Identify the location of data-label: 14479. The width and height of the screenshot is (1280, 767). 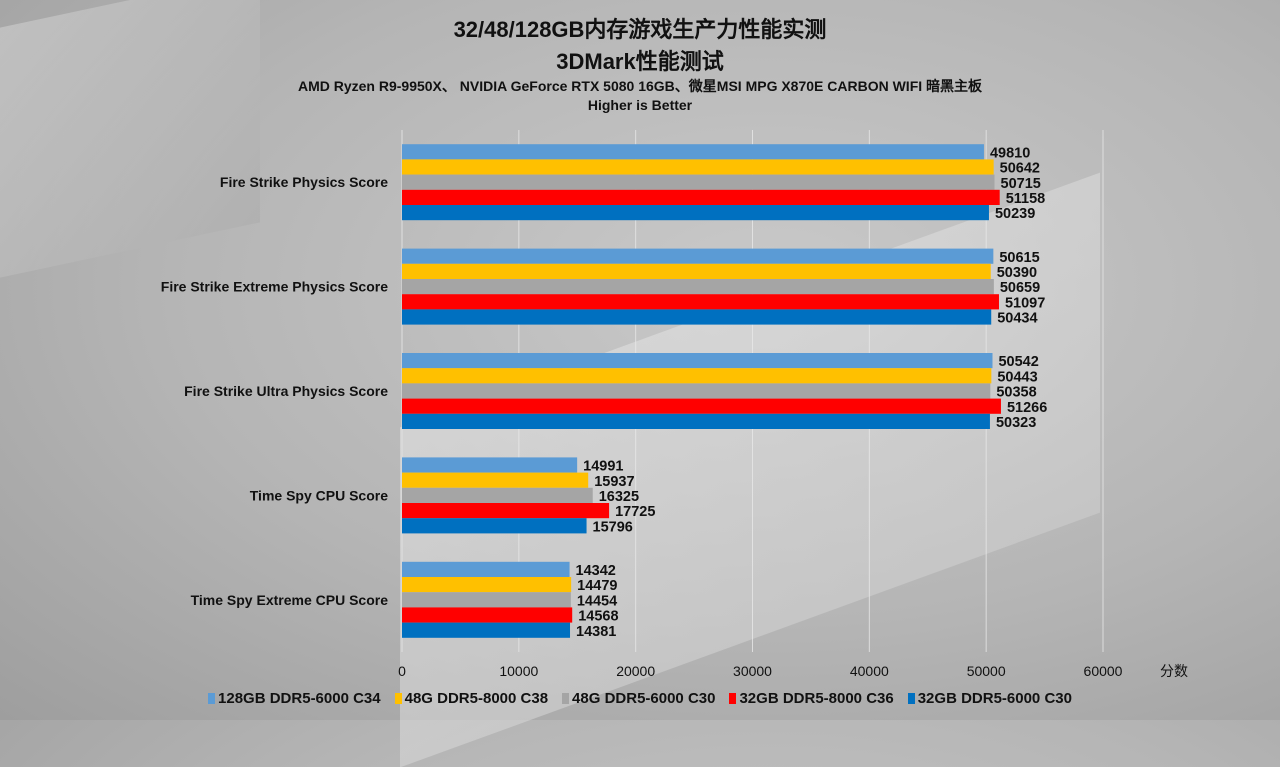
(597, 586).